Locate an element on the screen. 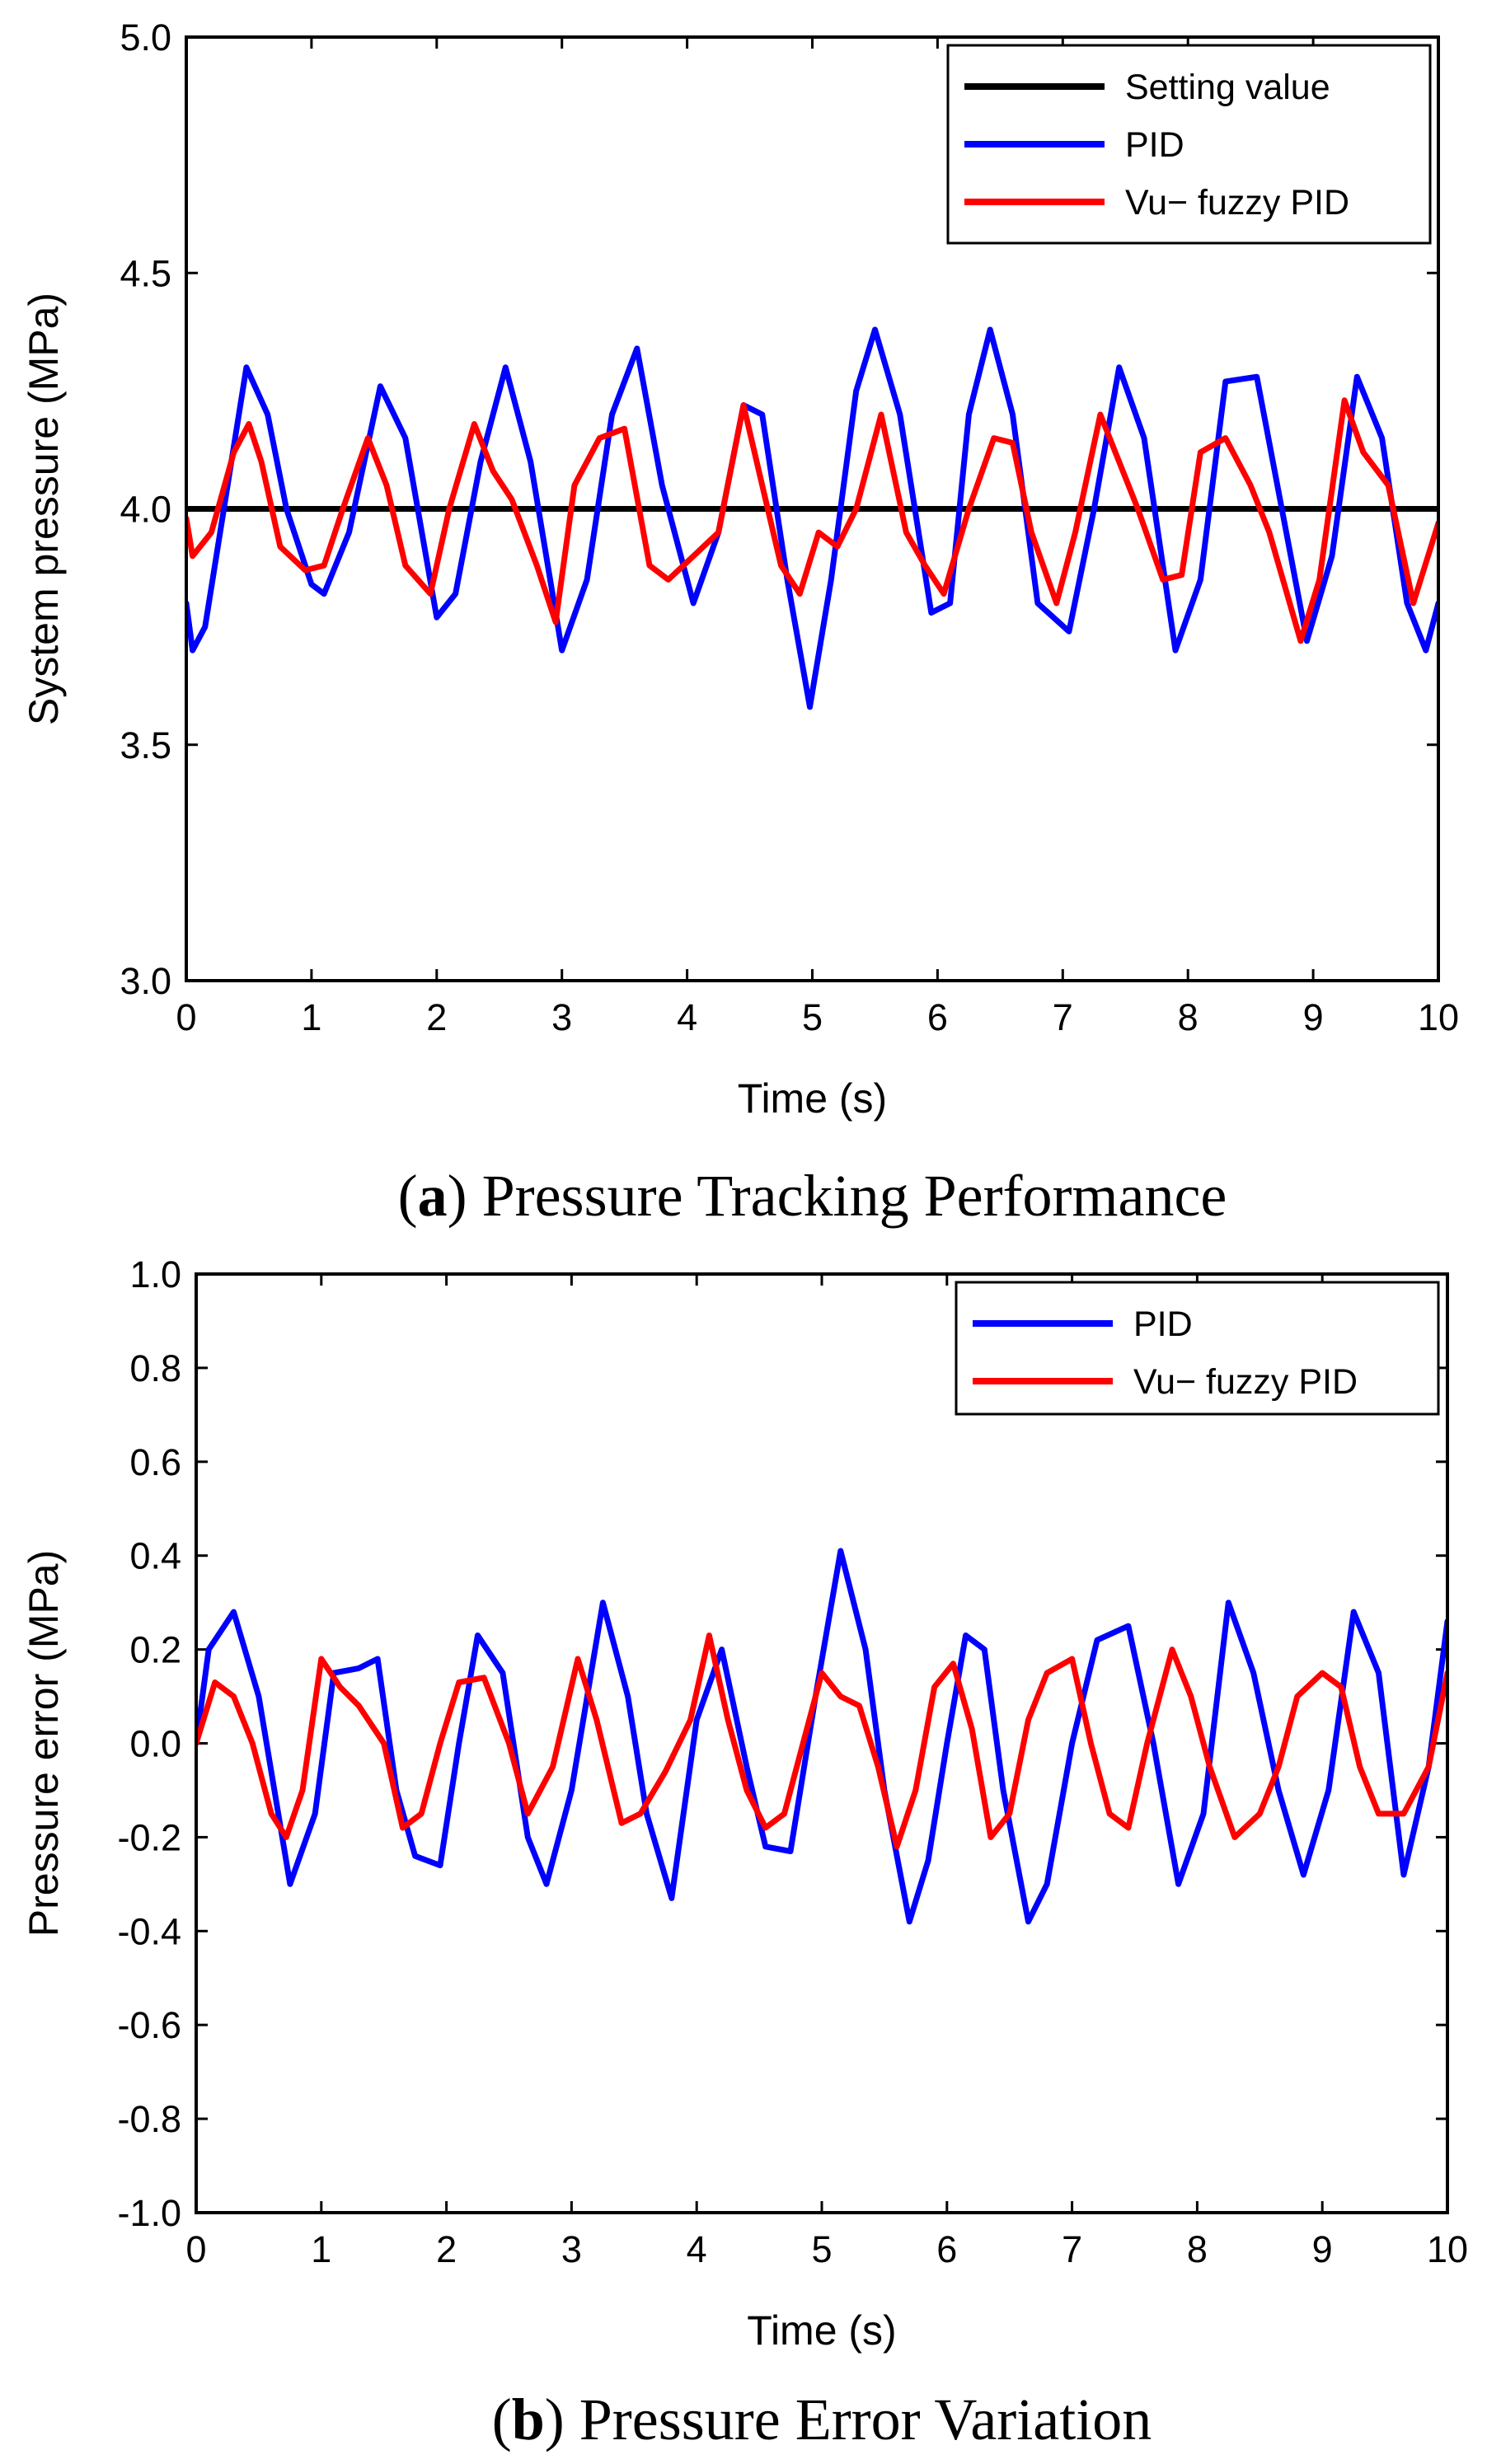  caption-text: ) Pressure Error Variation is located at coordinates (848, 2419).